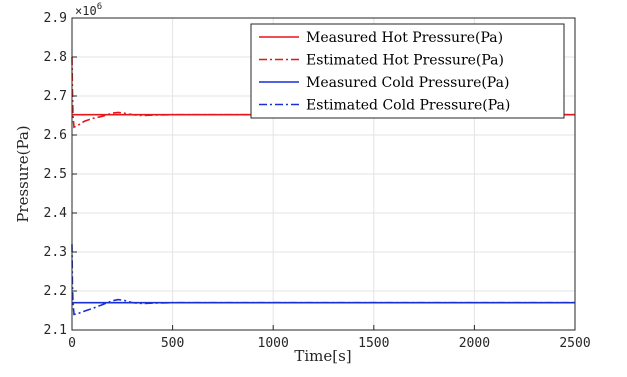 The image size is (627, 377). I want to click on legend-box, so click(407, 71).